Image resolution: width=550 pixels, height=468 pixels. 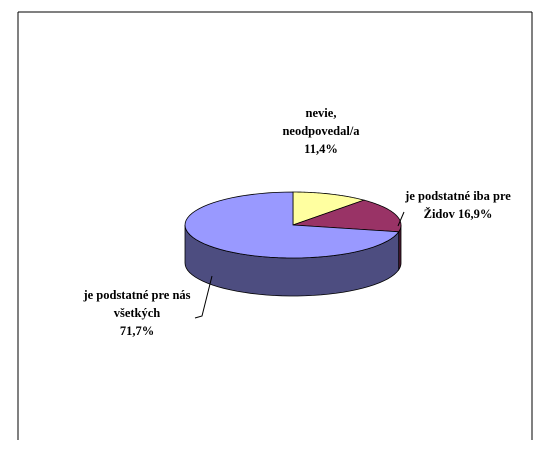 I want to click on category-label: je podstatné pre nás všetkých, so click(x=137, y=304).